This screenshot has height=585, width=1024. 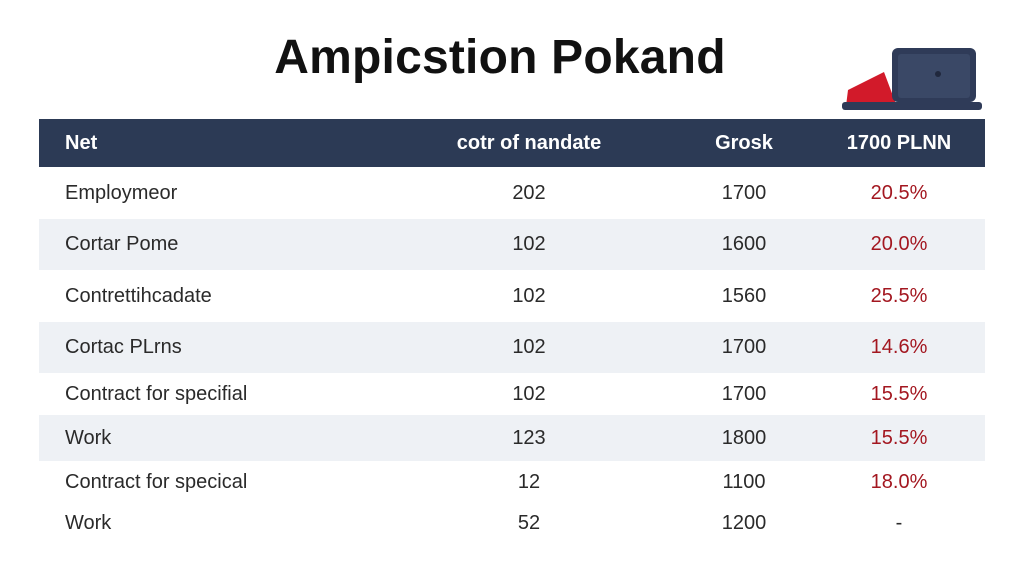 I want to click on row-value-b: 1200, so click(x=744, y=522).